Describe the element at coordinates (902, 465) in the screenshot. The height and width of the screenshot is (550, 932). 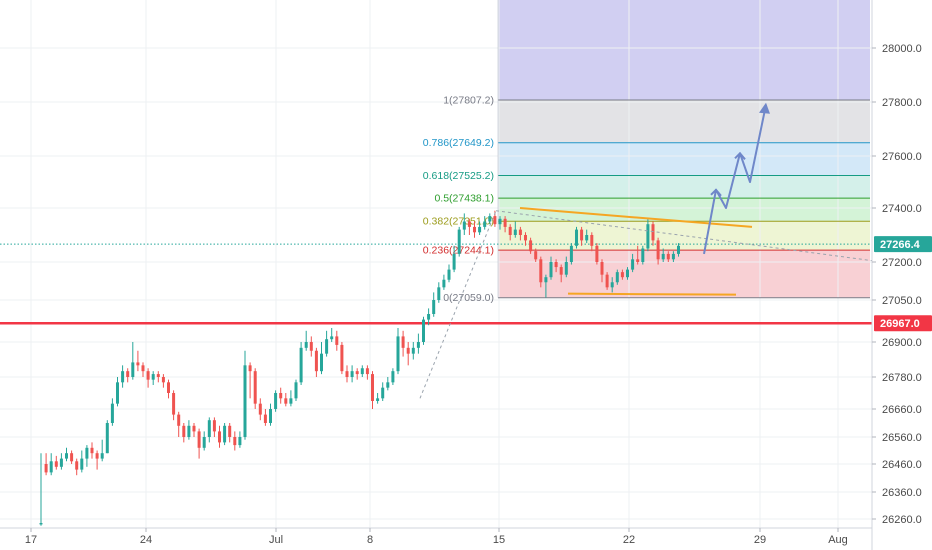
I see `y-tick-label: 26460.0` at that location.